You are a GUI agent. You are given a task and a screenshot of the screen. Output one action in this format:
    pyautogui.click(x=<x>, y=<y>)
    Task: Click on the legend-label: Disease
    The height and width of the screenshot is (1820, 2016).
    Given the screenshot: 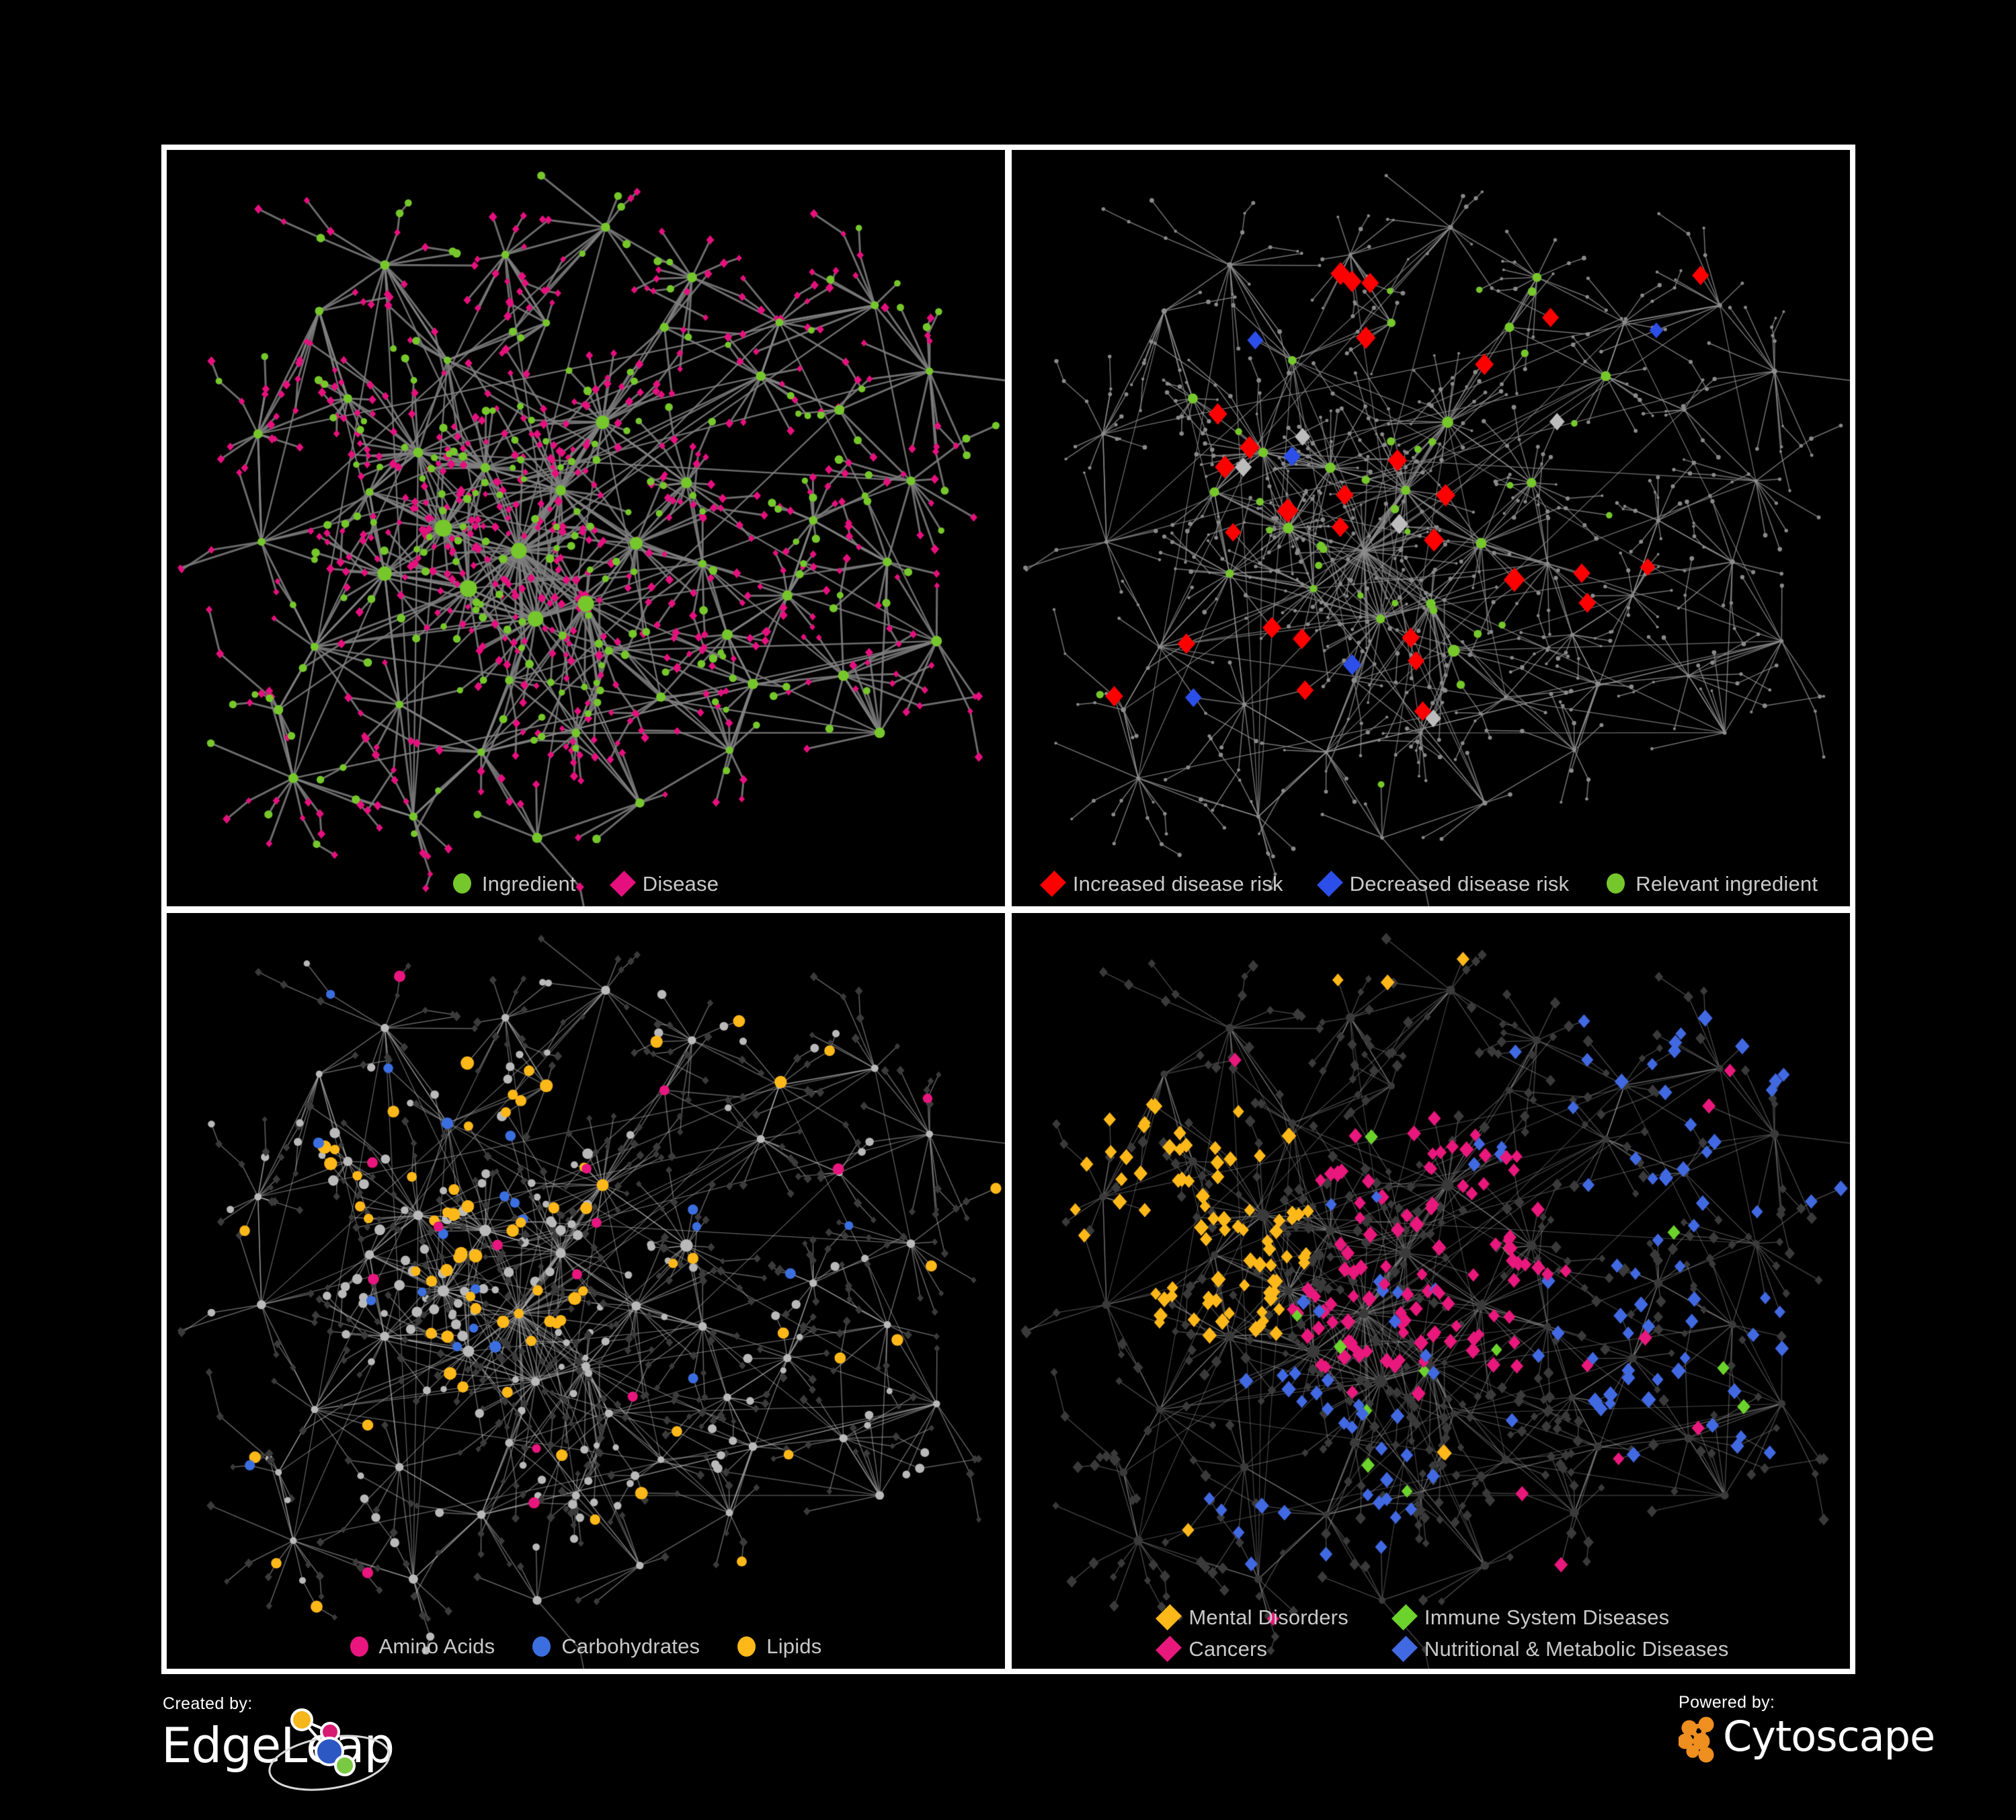 What is the action you would take?
    pyautogui.click(x=680, y=883)
    